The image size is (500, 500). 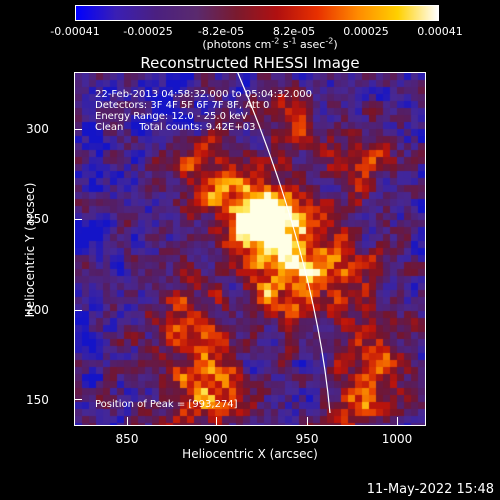 I want to click on colorbar-tick: 0.00041, so click(x=440, y=31).